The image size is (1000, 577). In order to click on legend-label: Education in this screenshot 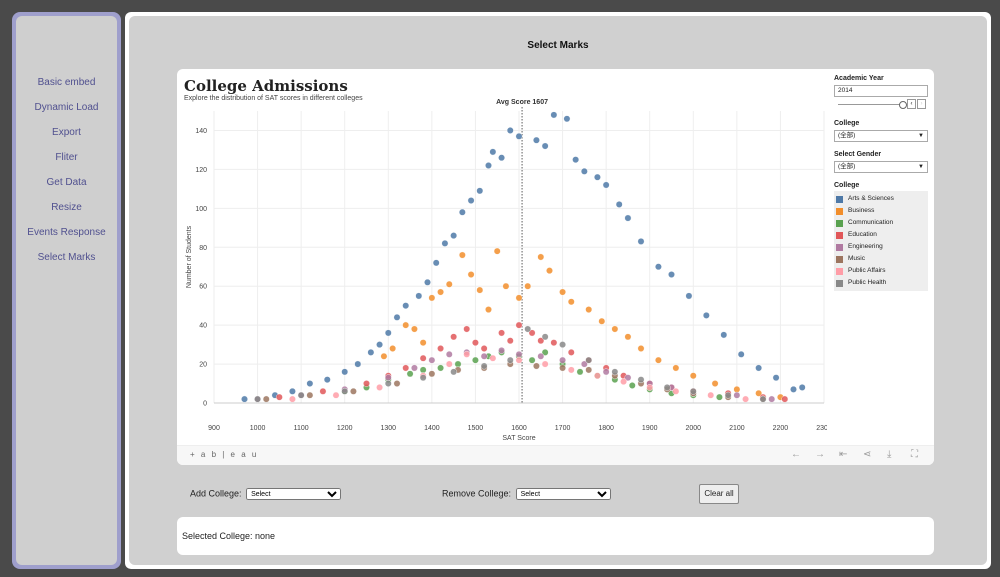, I will do `click(862, 234)`.